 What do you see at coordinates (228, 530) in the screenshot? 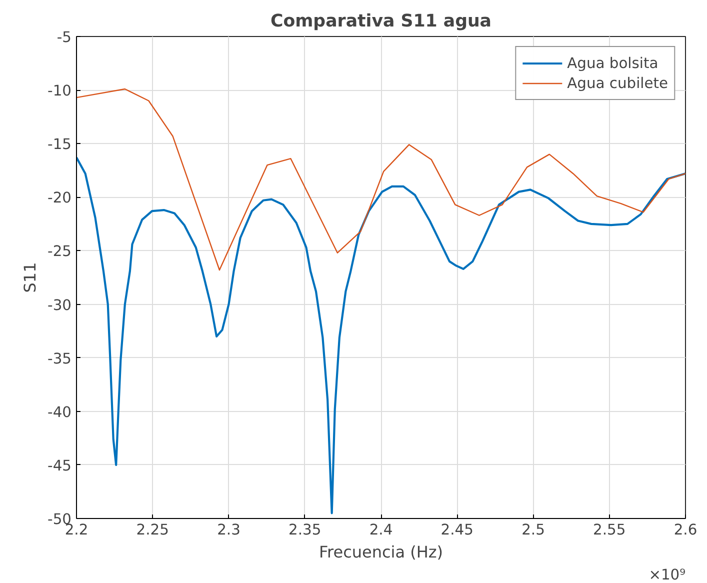
I see `x-tick-label: 2.3` at bounding box center [228, 530].